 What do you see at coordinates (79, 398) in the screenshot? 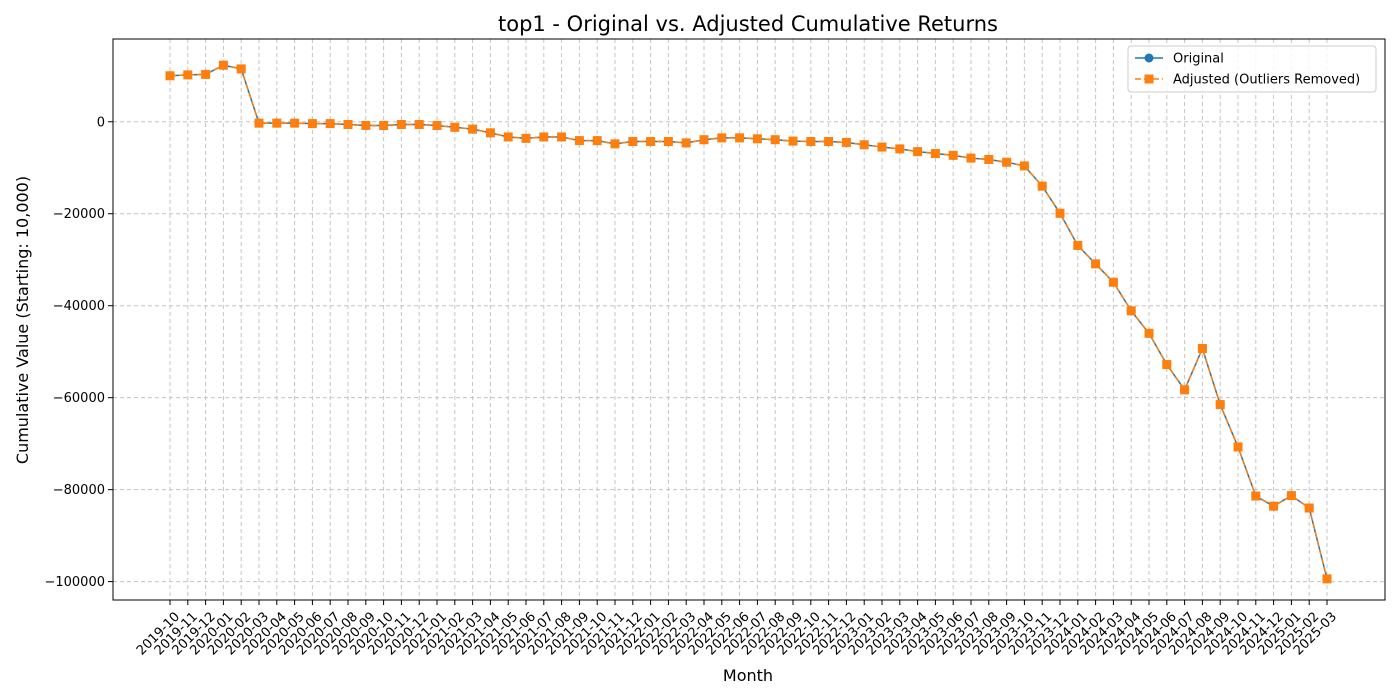
I see `y-tick-label: −60000` at bounding box center [79, 398].